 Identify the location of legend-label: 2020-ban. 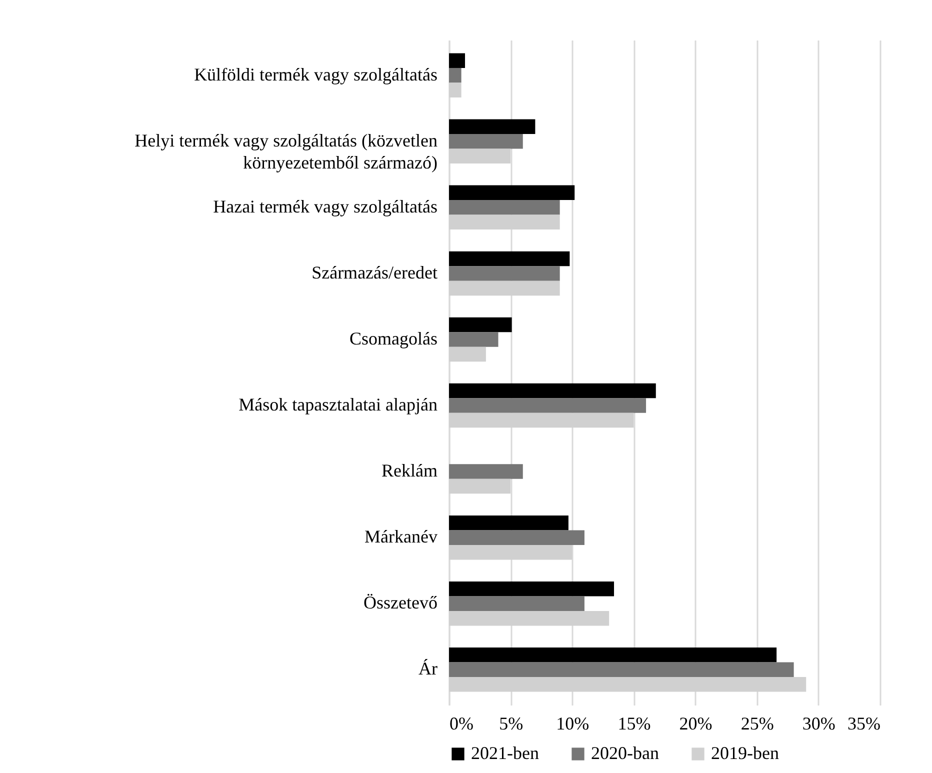
(625, 753).